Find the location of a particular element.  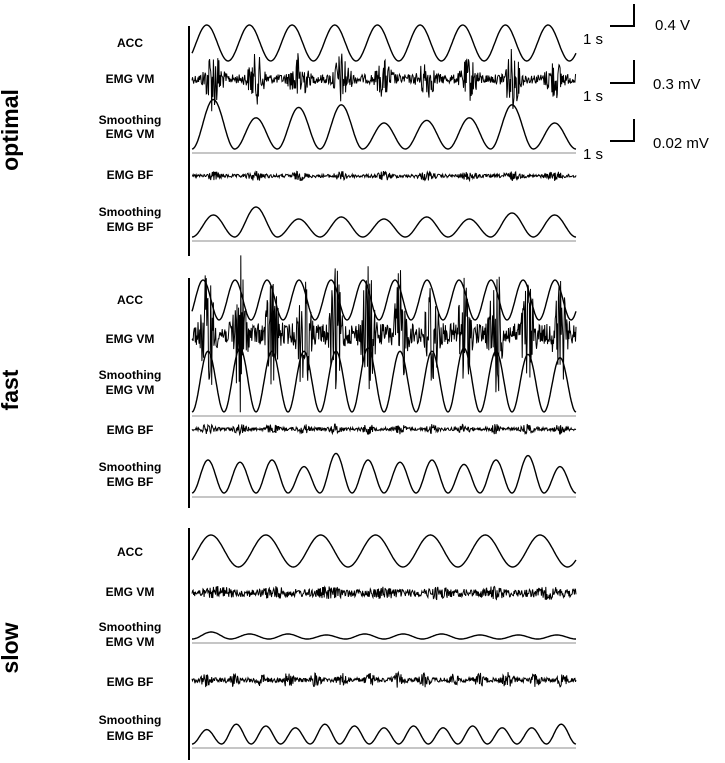

scale-bar-smoothing-time: 1 s is located at coordinates (593, 154).